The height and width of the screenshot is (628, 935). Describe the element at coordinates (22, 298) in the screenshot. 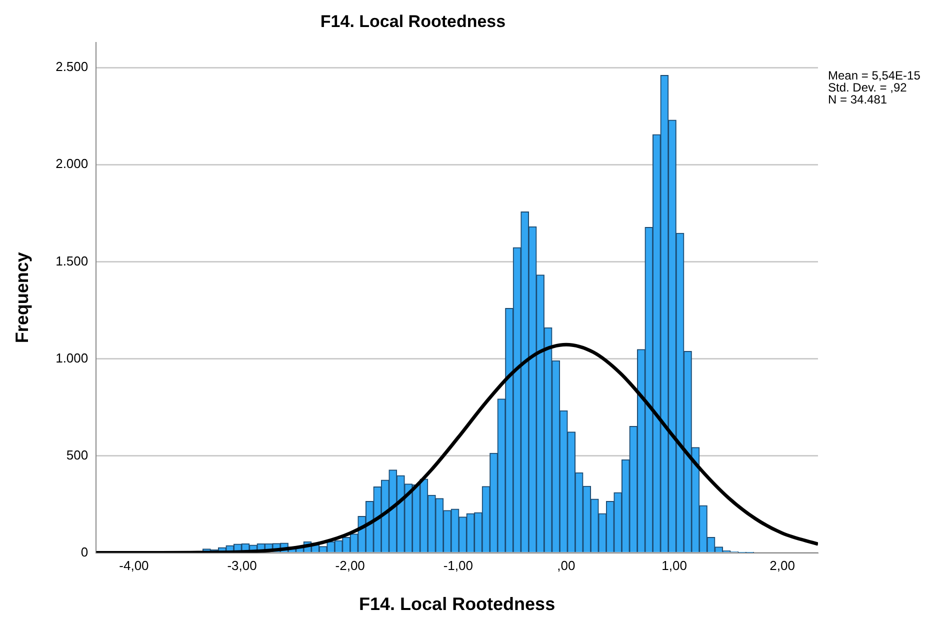

I see `y-axis-title: Frequency` at that location.